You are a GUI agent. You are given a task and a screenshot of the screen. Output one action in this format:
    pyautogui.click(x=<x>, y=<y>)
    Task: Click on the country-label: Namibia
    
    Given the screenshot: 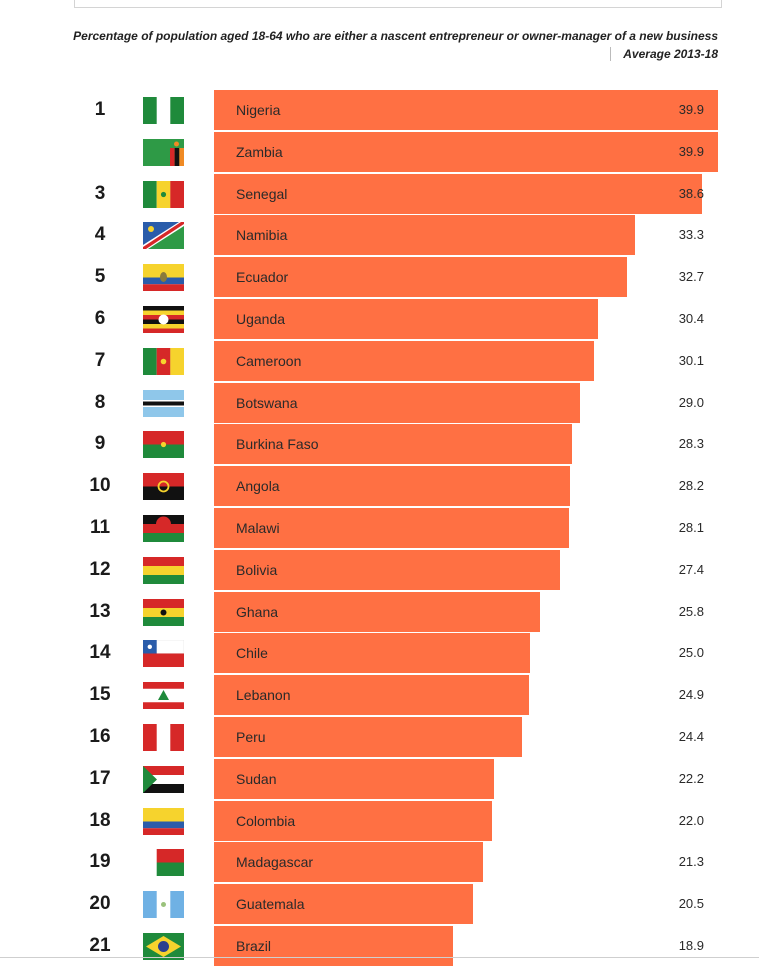 What is the action you would take?
    pyautogui.click(x=262, y=235)
    